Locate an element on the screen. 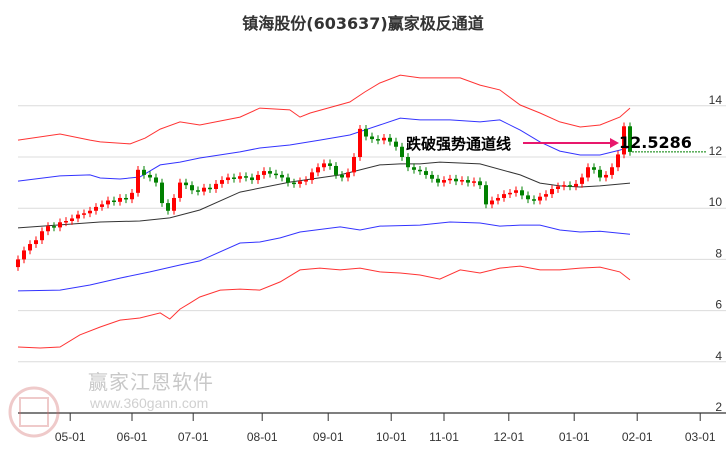 The image size is (726, 450). x-tick-label: 02-01 is located at coordinates (637, 437).